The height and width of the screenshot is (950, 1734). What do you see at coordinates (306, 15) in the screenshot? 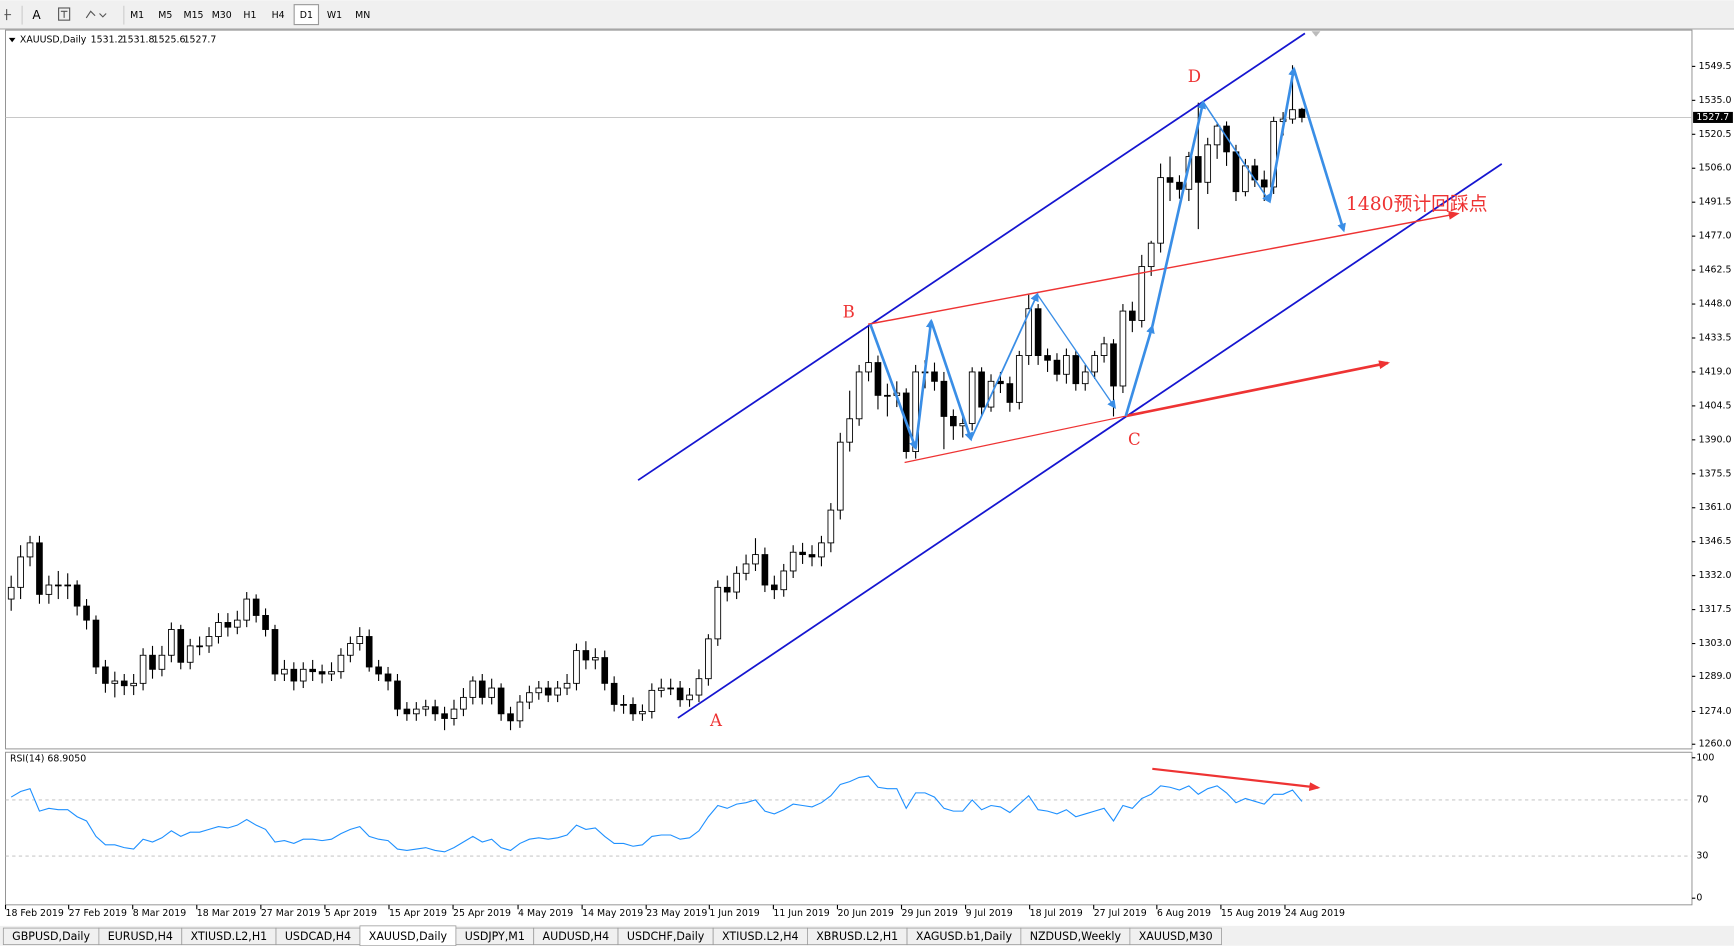
I see `period-button: D1` at bounding box center [306, 15].